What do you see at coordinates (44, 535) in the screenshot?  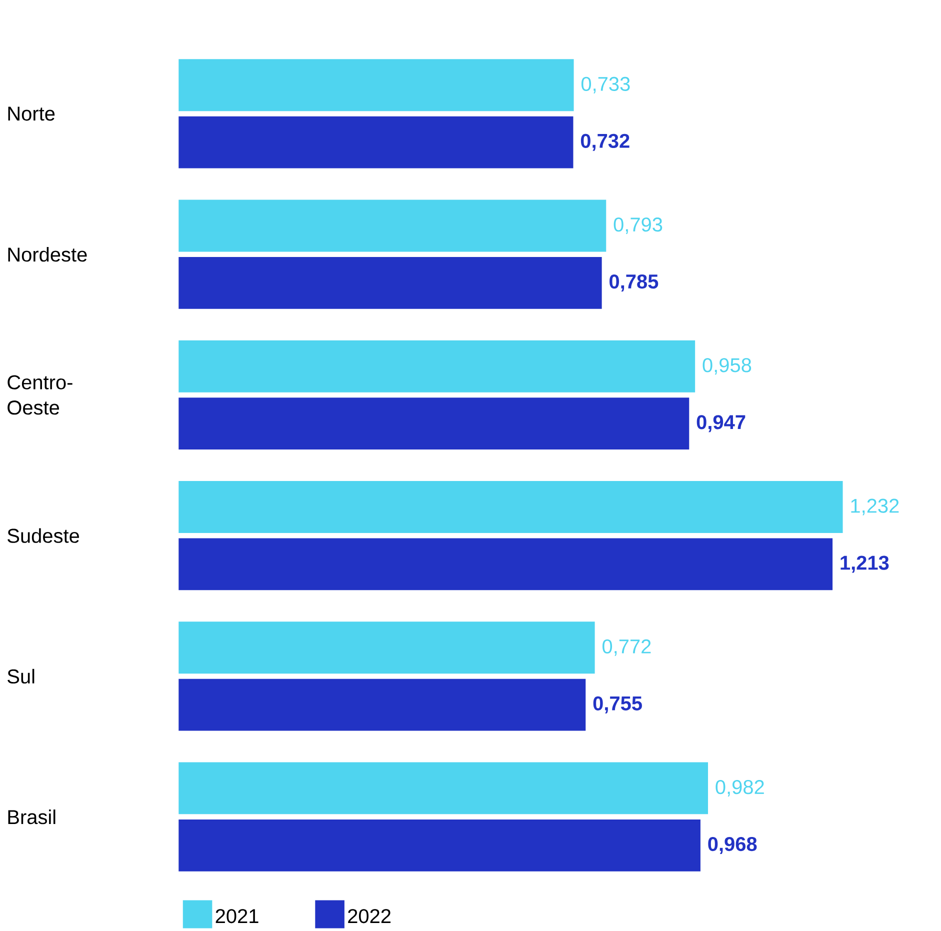 I see `y-tick-label: Sudeste` at bounding box center [44, 535].